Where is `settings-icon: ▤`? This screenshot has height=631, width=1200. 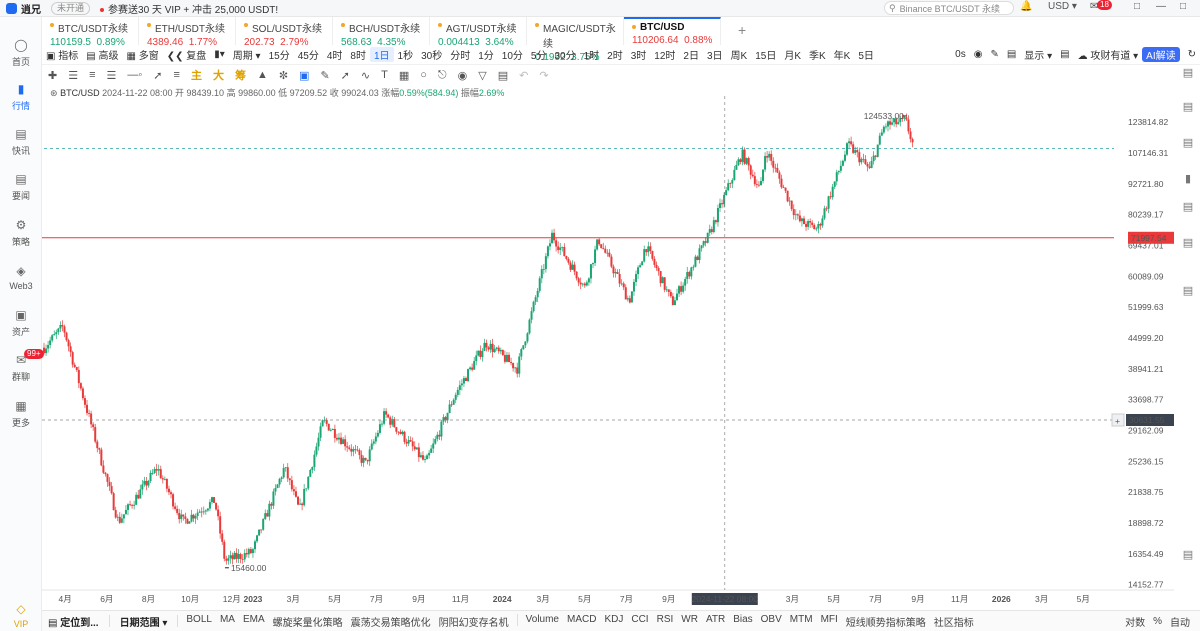 settings-icon: ▤ is located at coordinates (1065, 54).